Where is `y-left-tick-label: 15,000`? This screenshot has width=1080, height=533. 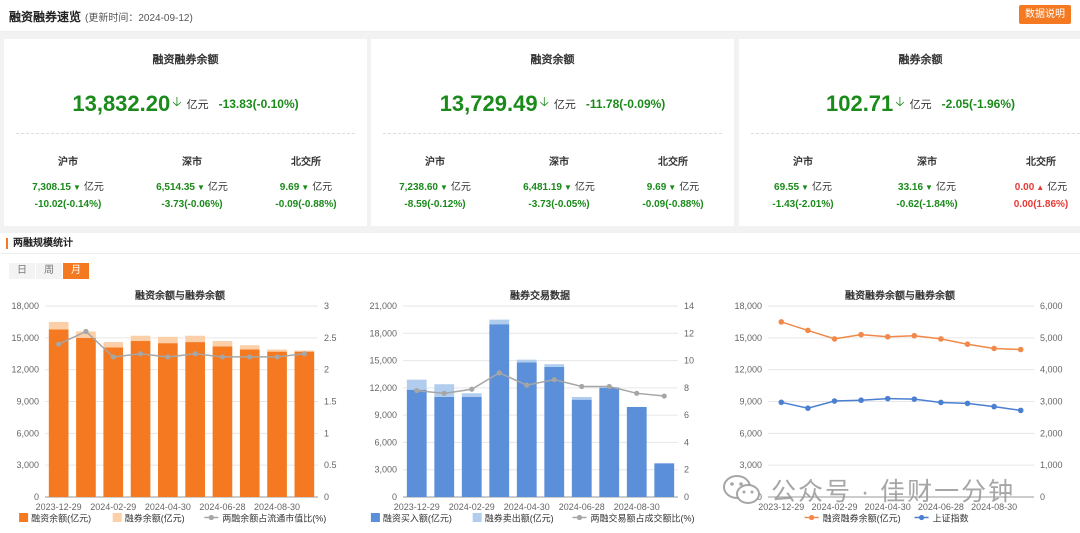
y-left-tick-label: 15,000 is located at coordinates (383, 361).